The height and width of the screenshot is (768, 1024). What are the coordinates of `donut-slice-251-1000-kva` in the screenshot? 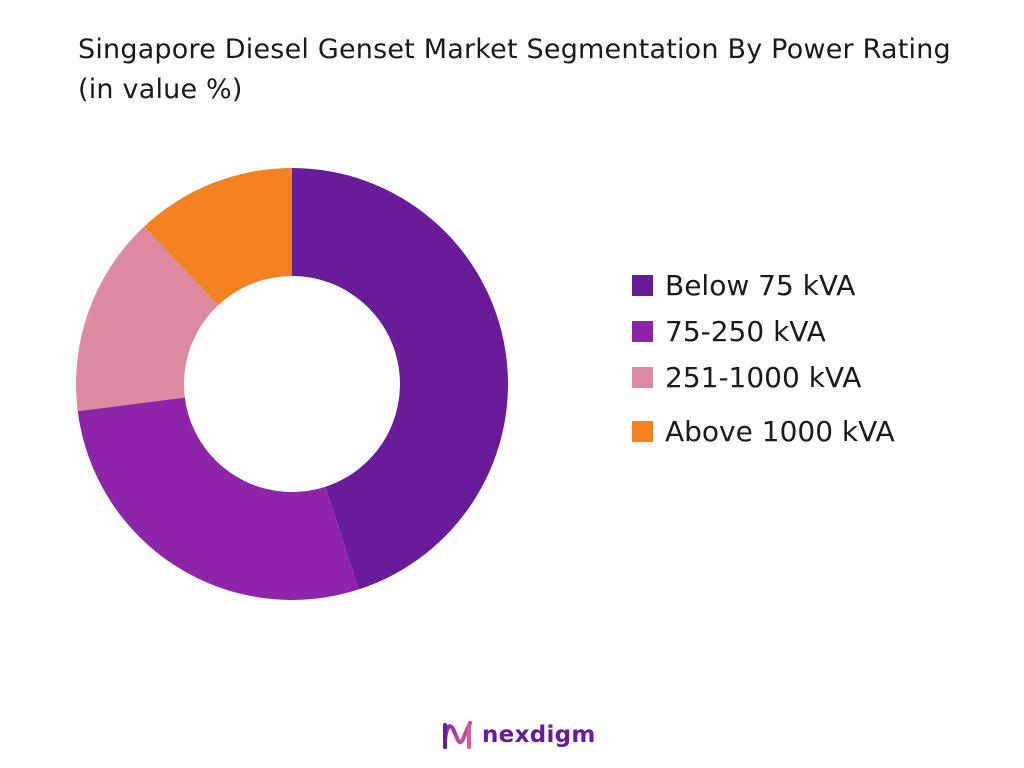 It's located at (147, 319).